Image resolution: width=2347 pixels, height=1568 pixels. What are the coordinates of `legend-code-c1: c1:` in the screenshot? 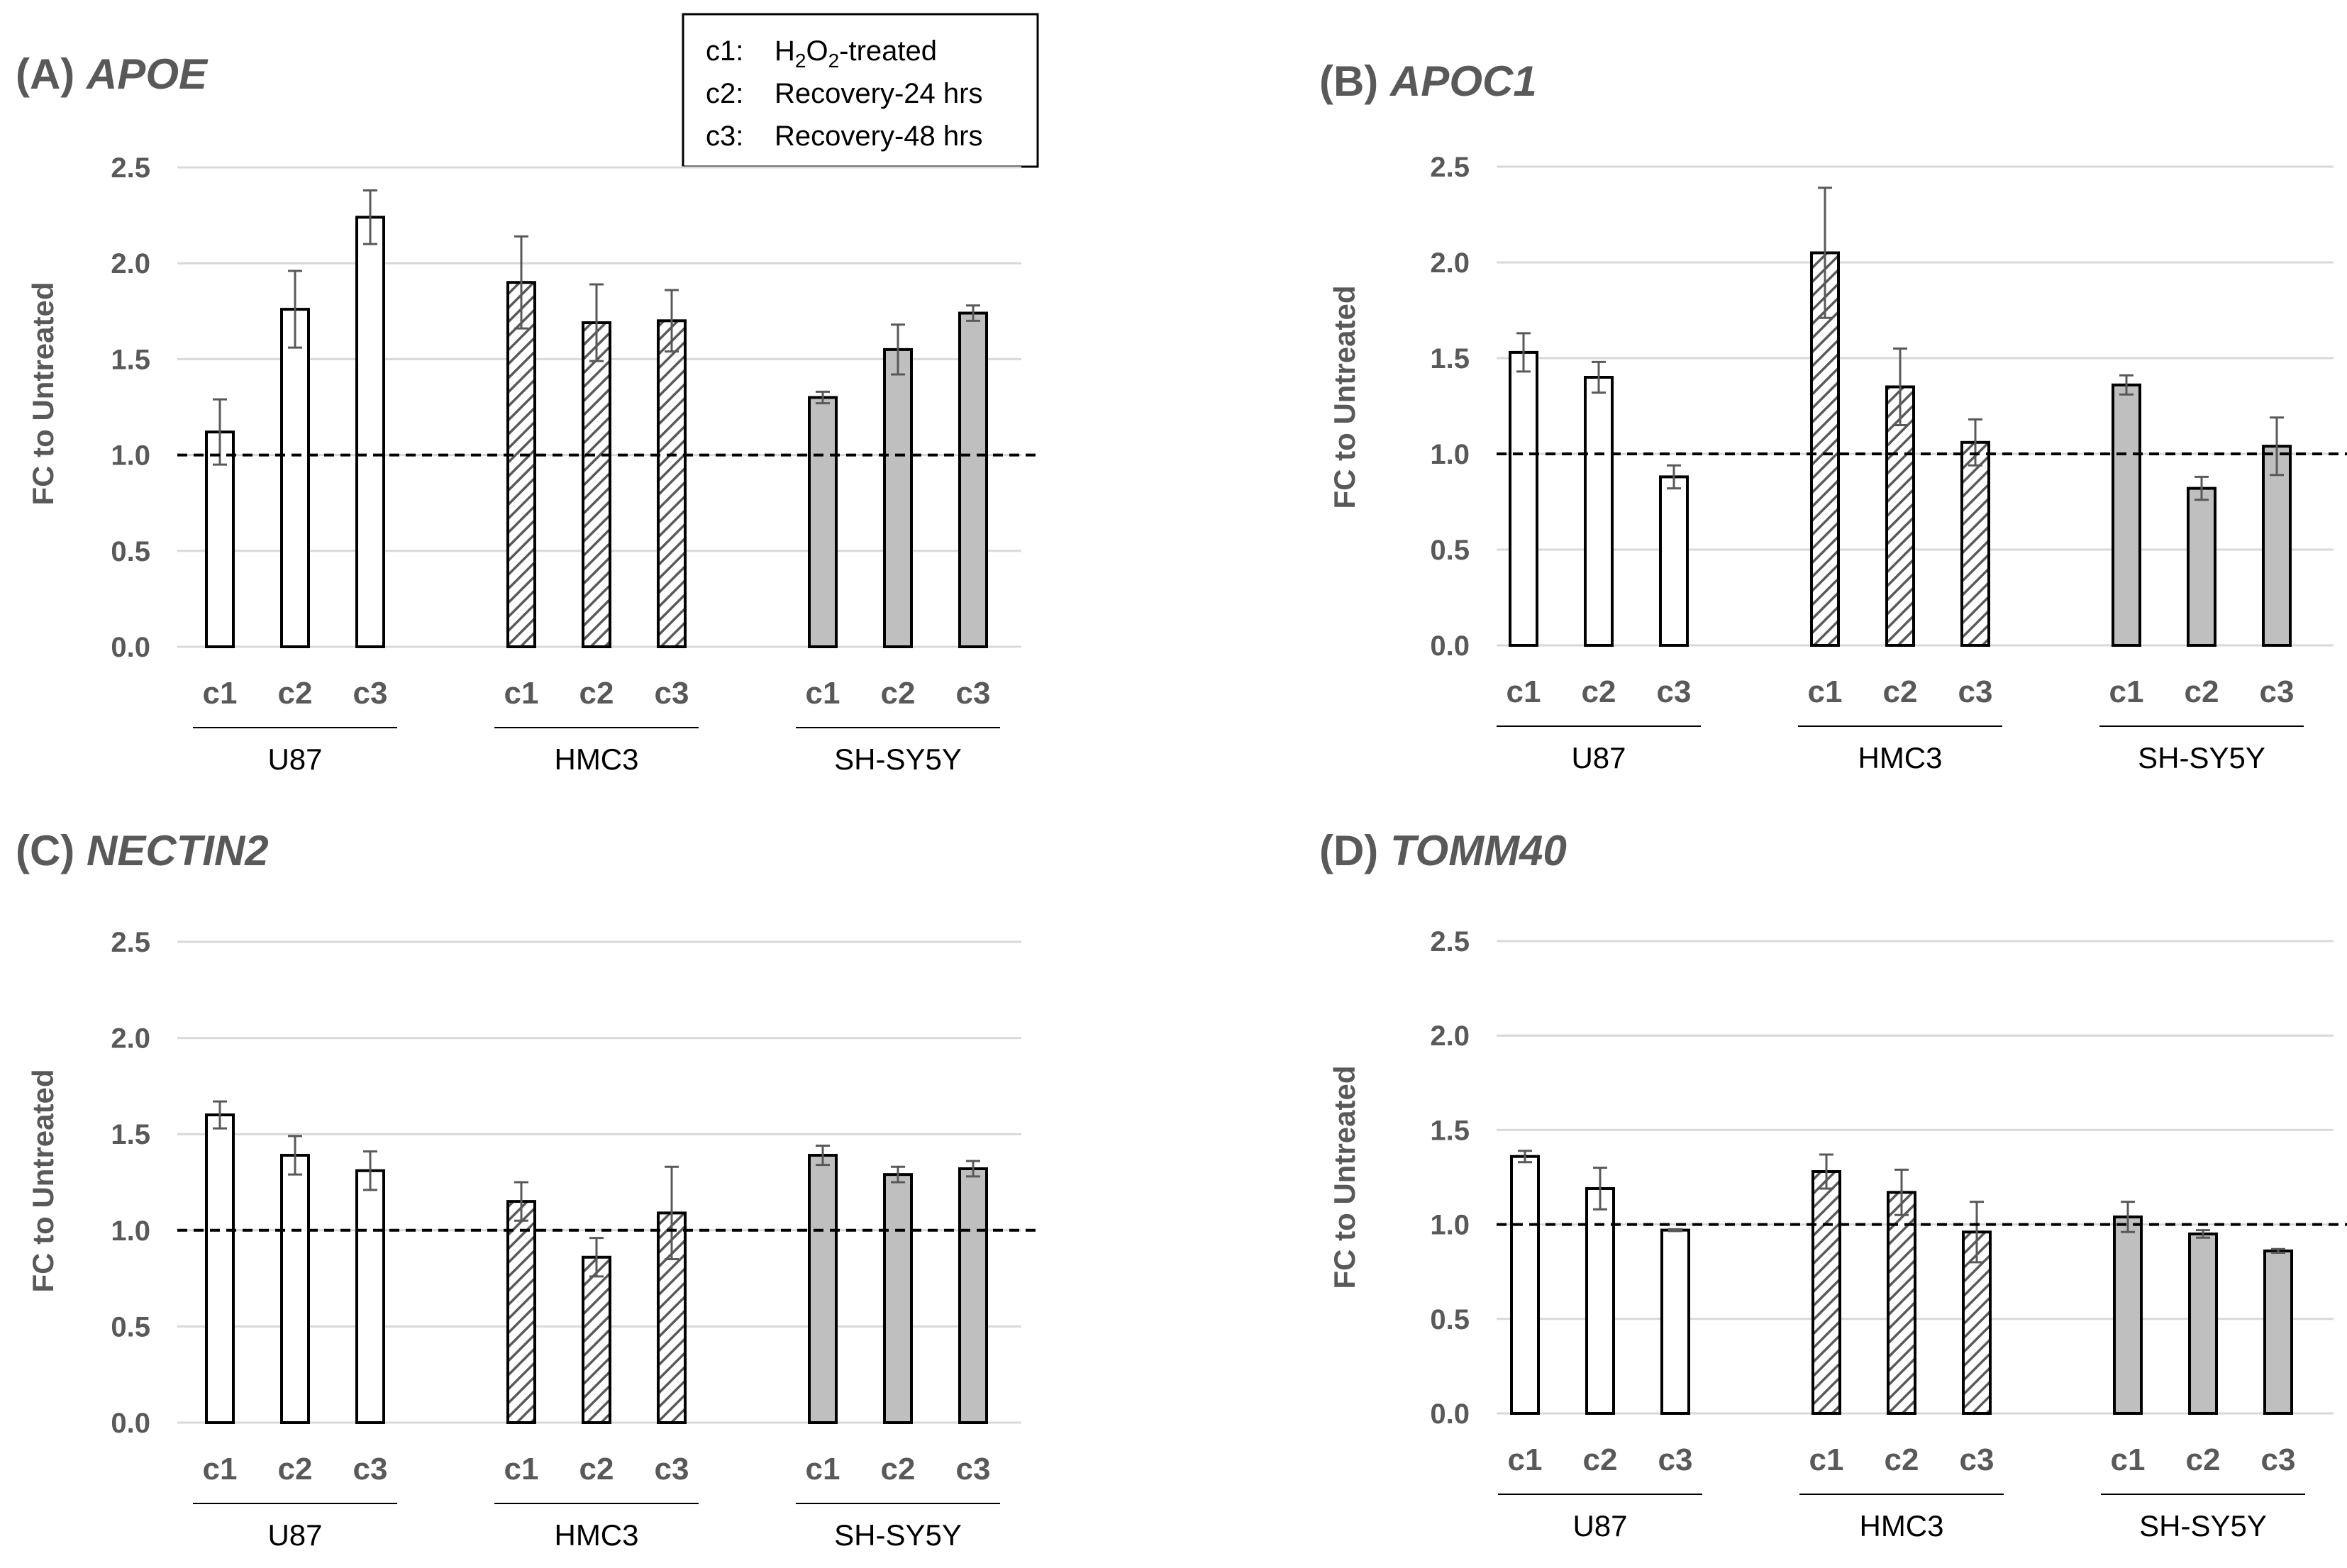 It's located at (724, 51).